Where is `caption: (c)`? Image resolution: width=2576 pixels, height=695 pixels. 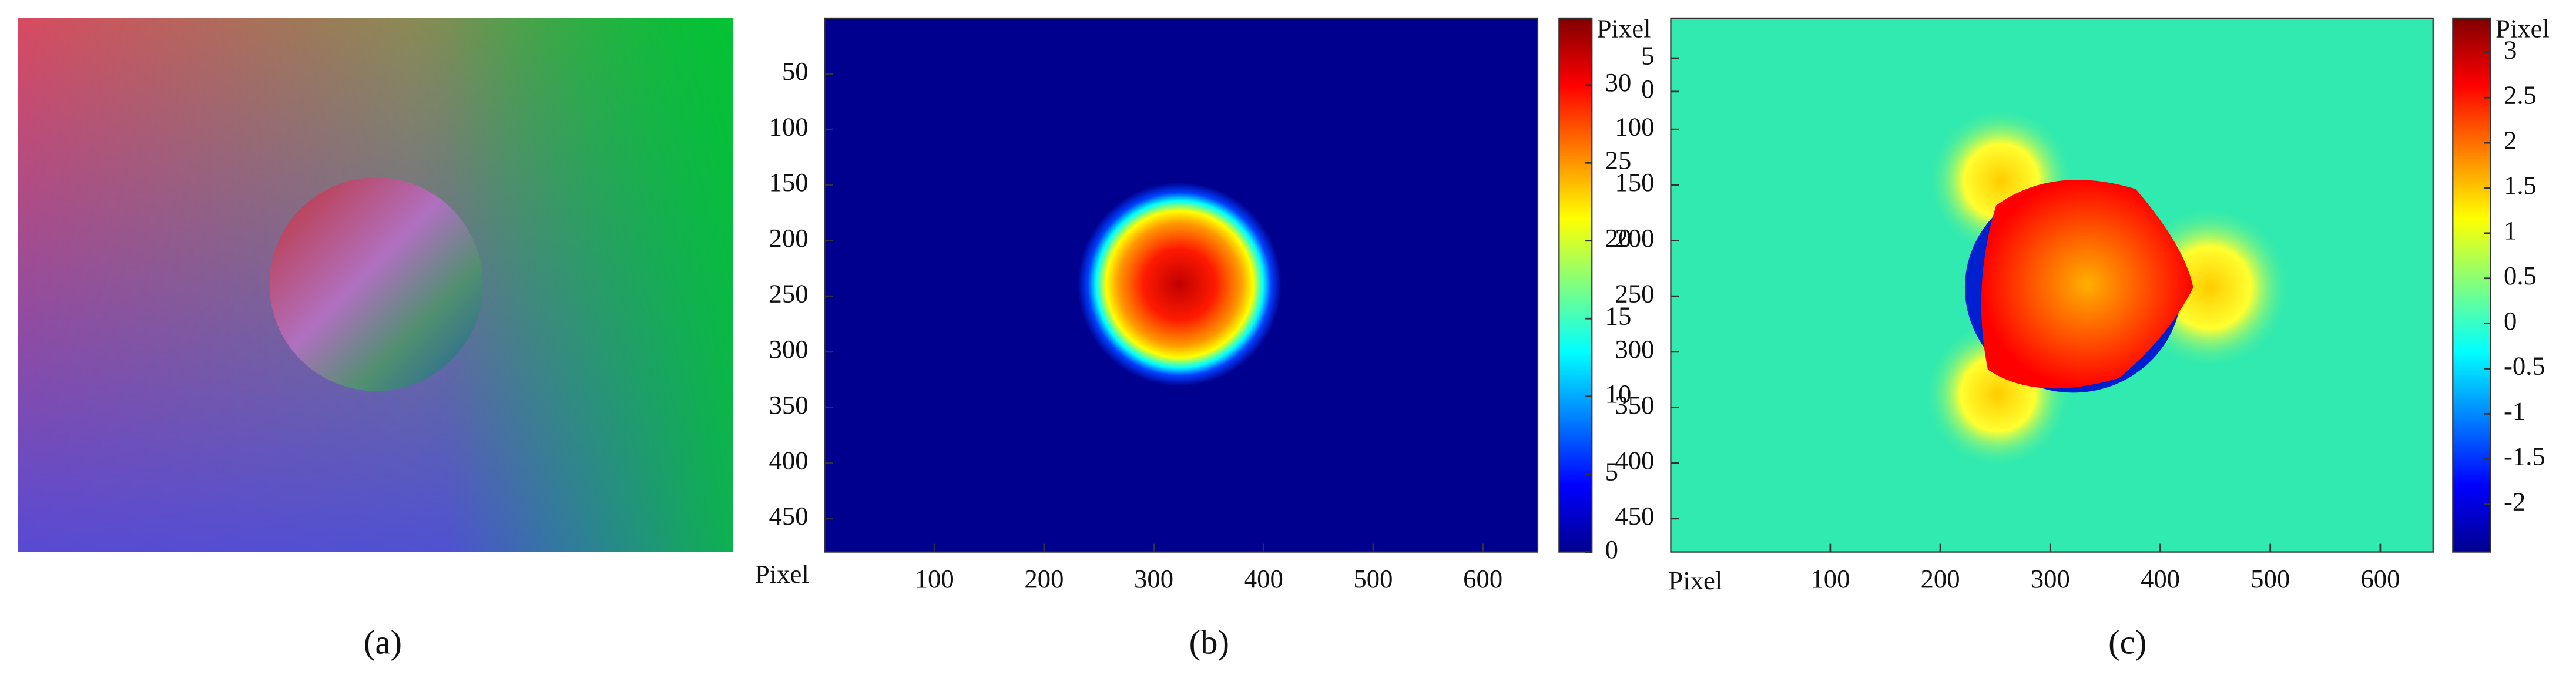
caption: (c) is located at coordinates (2127, 642).